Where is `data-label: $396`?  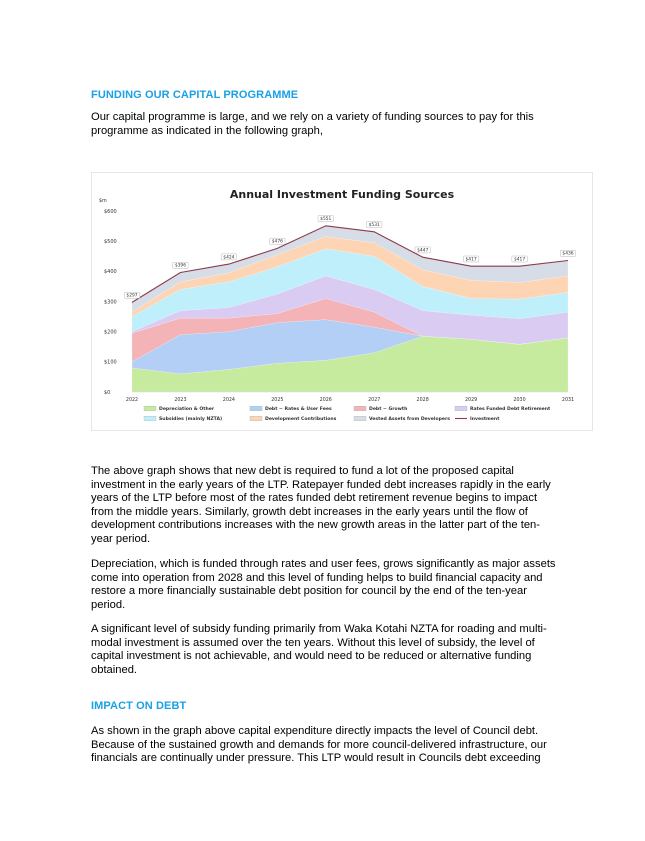
data-label: $396 is located at coordinates (180, 266).